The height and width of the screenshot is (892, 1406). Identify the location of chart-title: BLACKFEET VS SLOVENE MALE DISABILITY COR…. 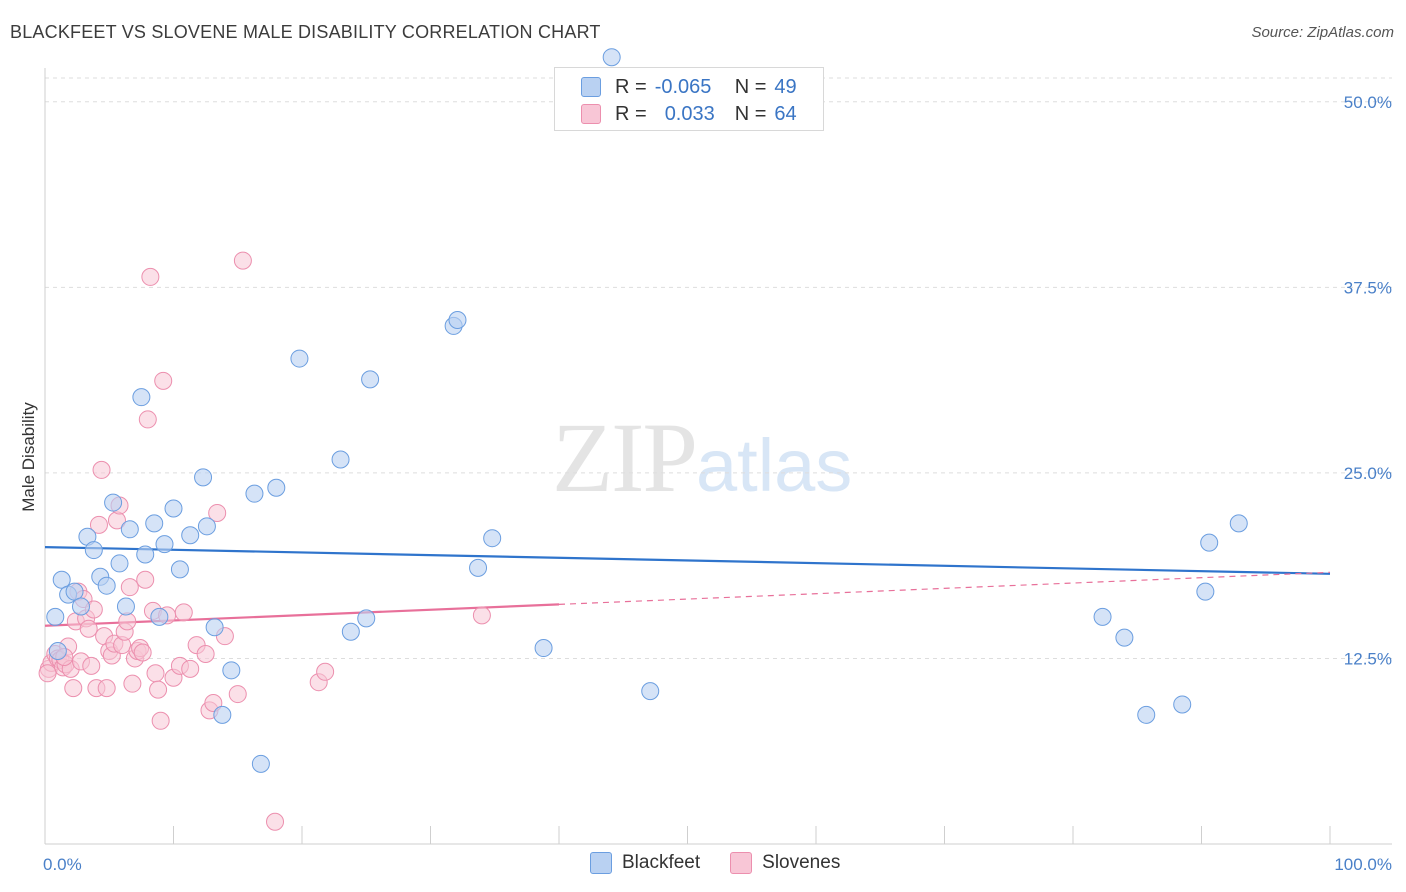
(305, 32).